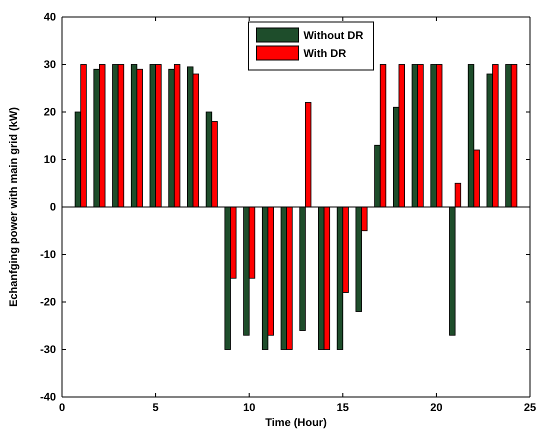 This screenshot has height=429, width=540. What do you see at coordinates (325, 54) in the screenshot?
I see `legend-label: With DR` at bounding box center [325, 54].